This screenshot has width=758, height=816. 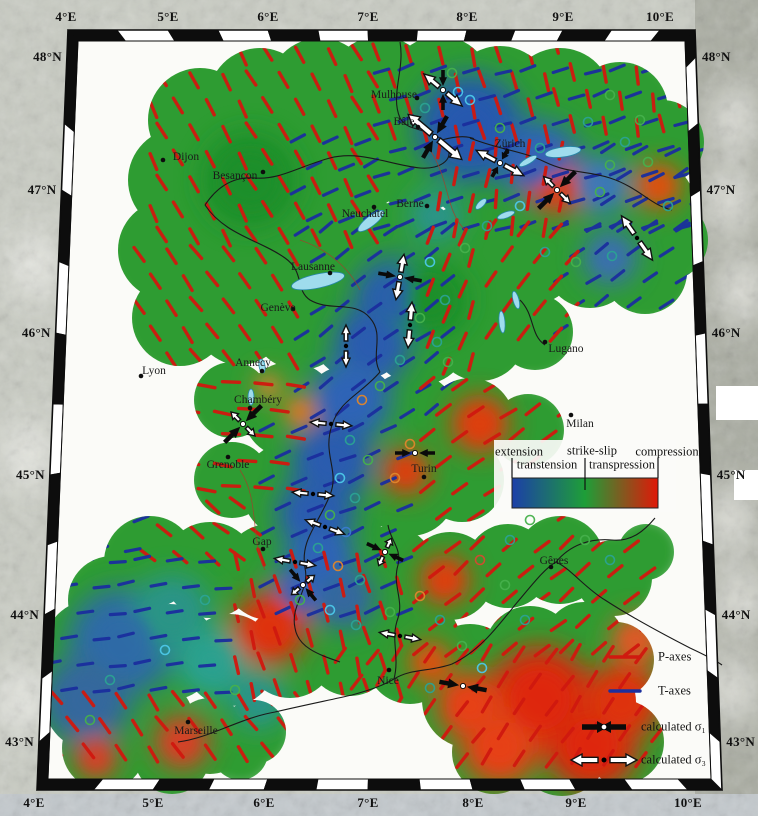 What do you see at coordinates (675, 656) in the screenshot?
I see `legend-label-p-axes: P-axes` at bounding box center [675, 656].